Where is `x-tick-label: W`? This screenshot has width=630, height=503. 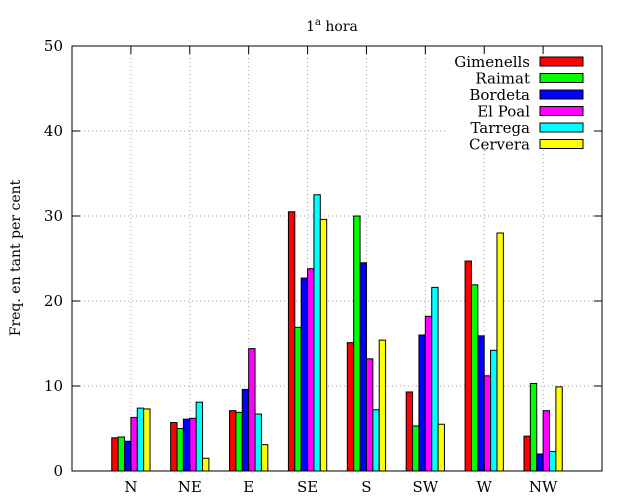
x-tick-label: W is located at coordinates (485, 487).